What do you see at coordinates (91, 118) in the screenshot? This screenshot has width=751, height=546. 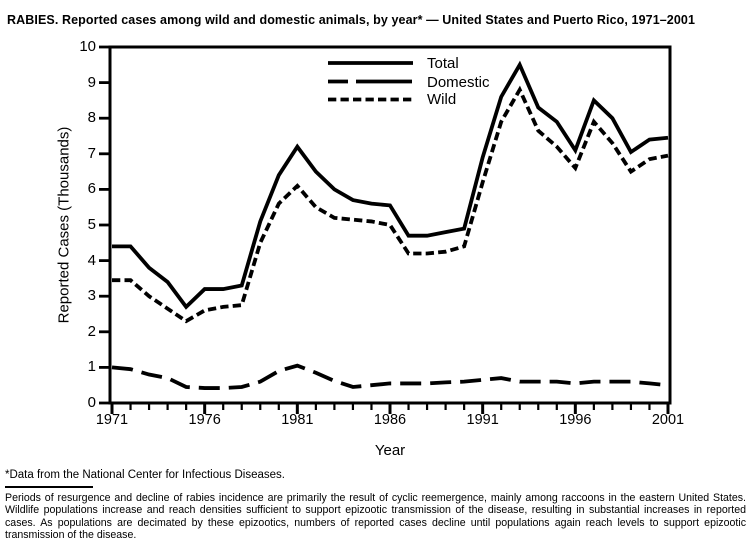 I see `y-tick-label: 8` at bounding box center [91, 118].